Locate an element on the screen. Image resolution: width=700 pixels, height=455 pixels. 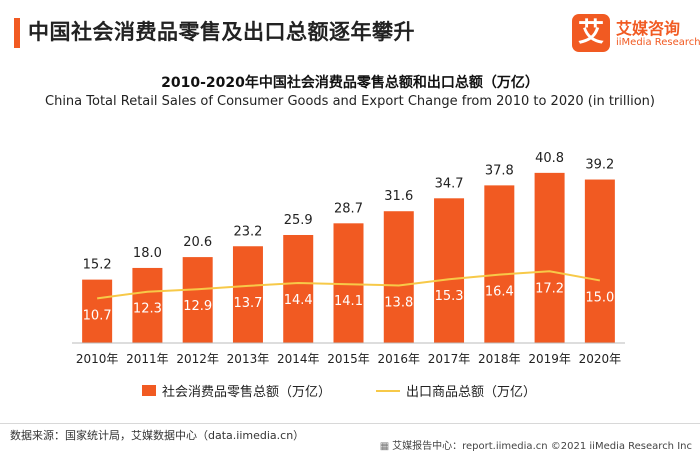
retail-value-label: 34.7 is located at coordinates (449, 183).